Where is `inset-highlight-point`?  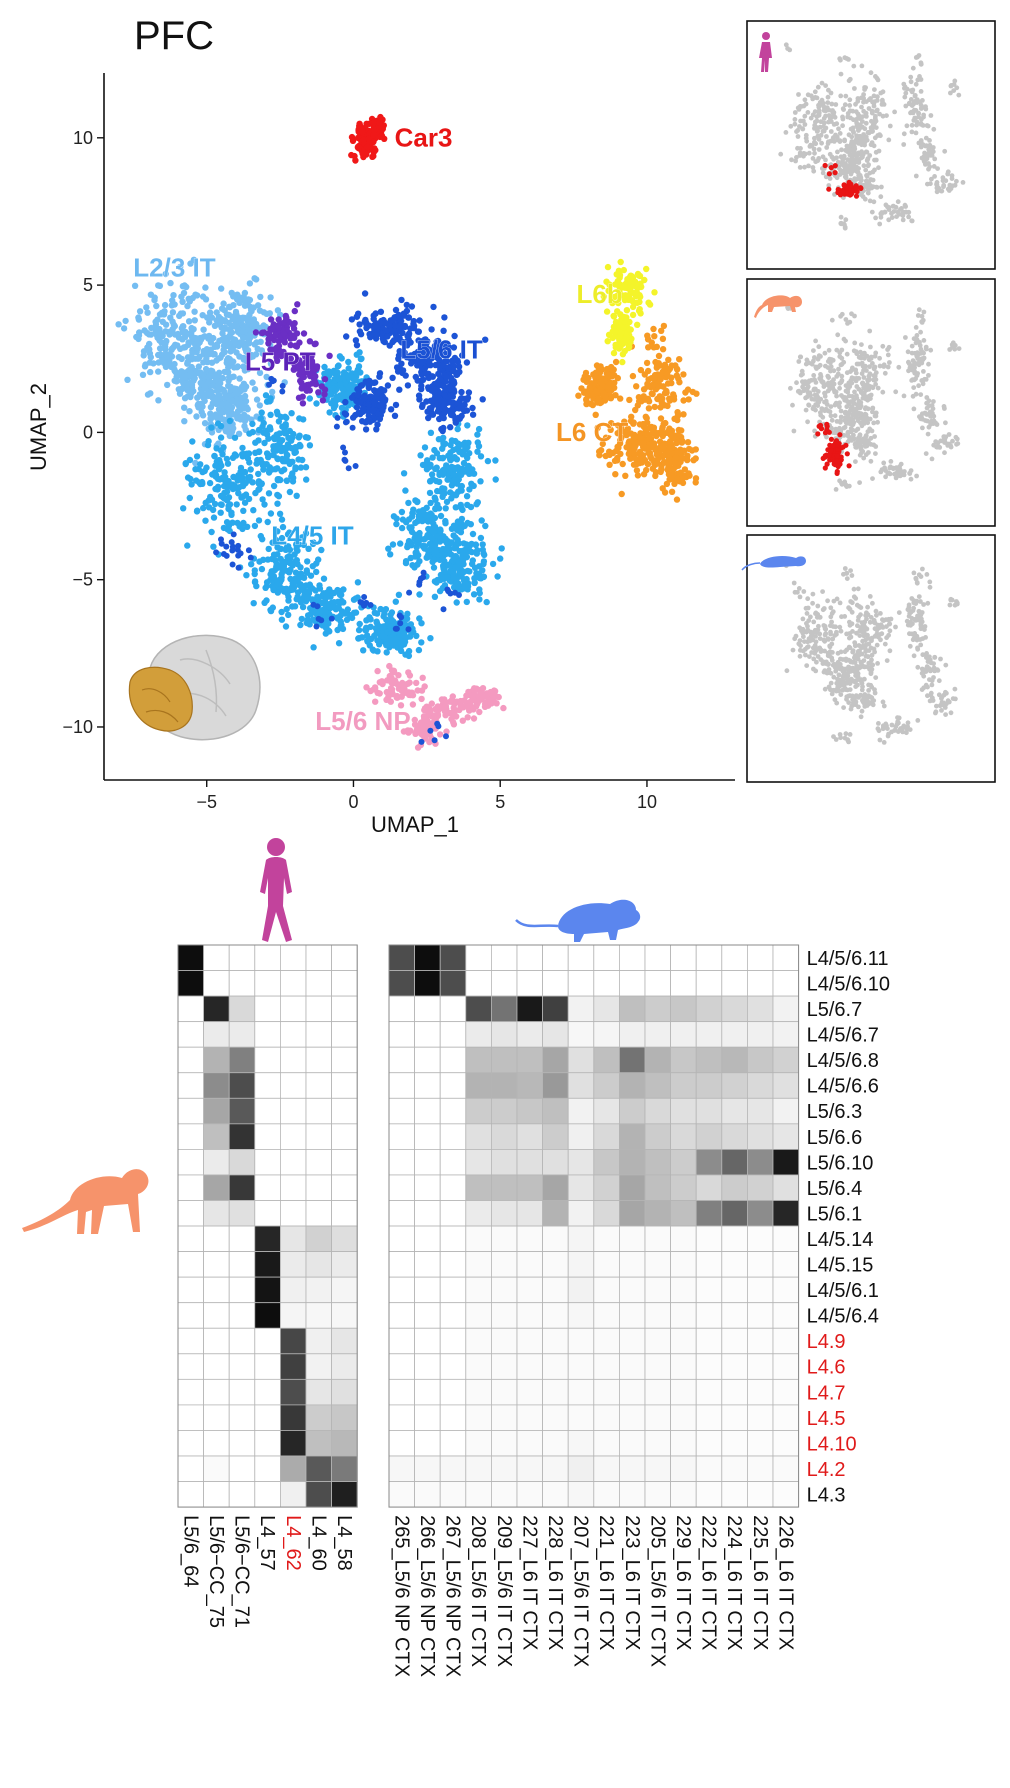
inset-highlight-point is located at coordinates (844, 185).